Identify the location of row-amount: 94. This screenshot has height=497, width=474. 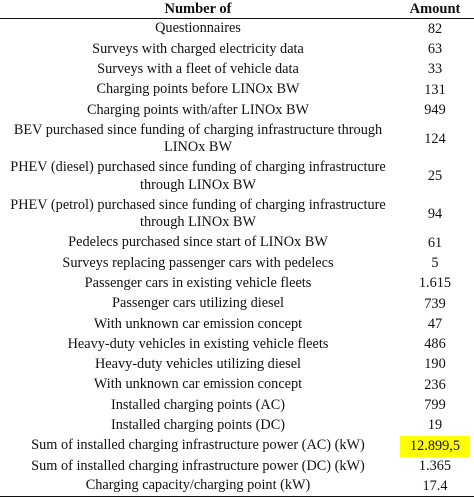
(435, 213).